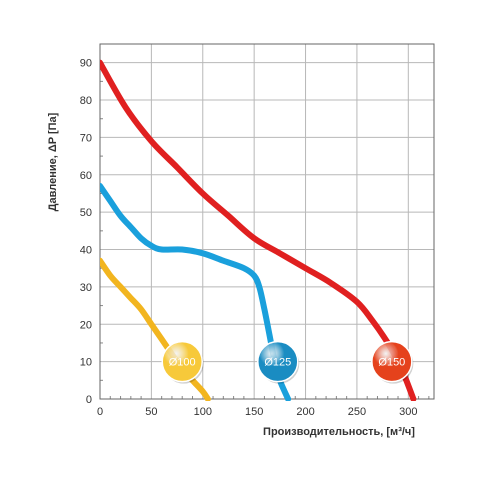  Describe the element at coordinates (100, 412) in the screenshot. I see `x-tick-label: 0` at that location.